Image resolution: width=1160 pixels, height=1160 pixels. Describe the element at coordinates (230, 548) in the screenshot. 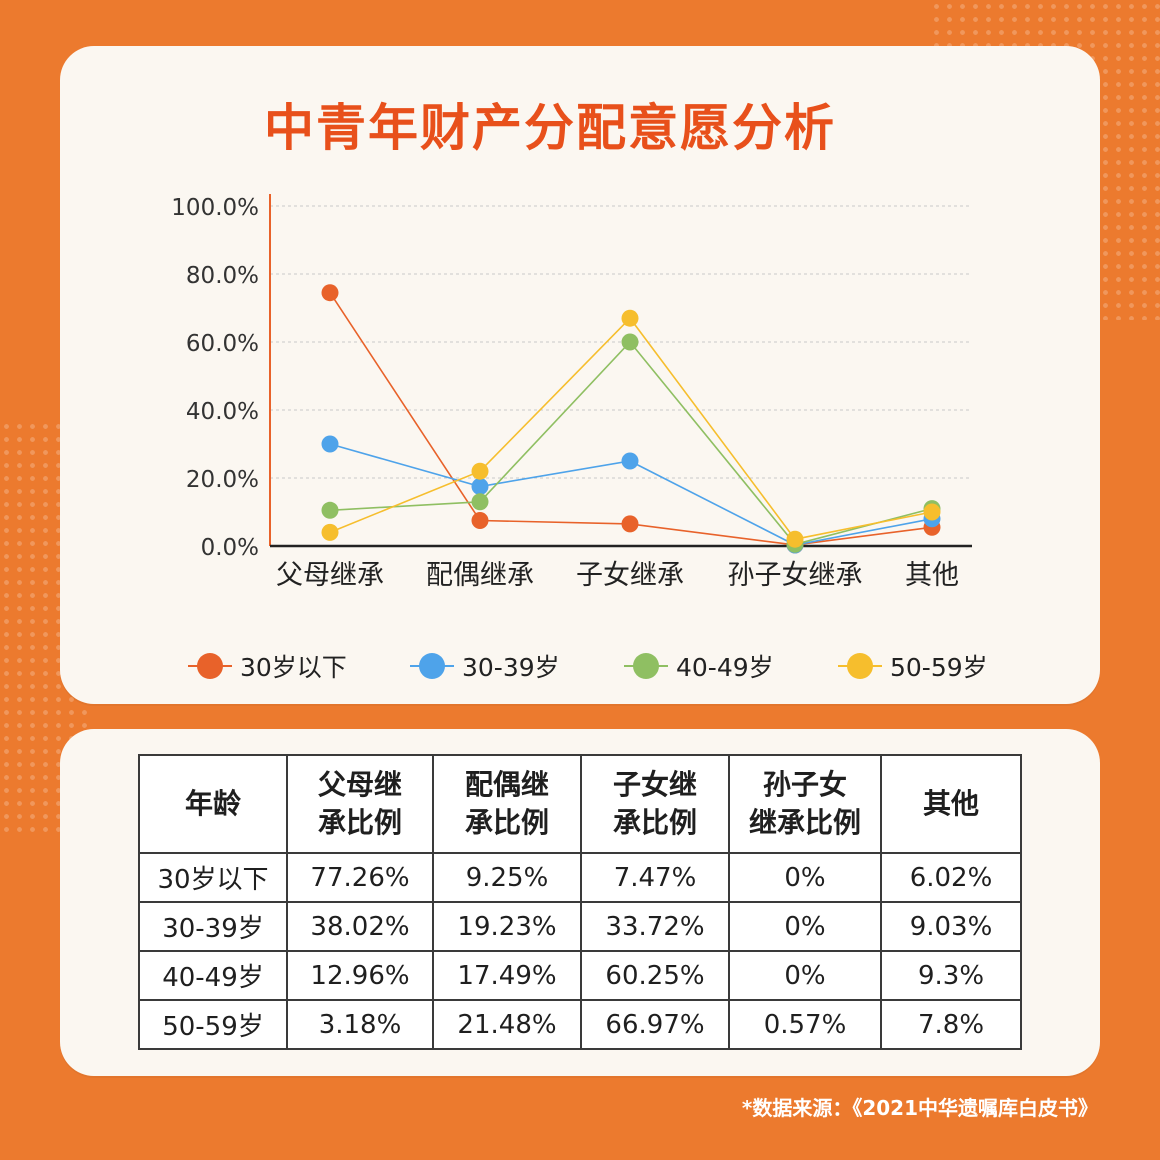

I see `y-tick-label: 0.0%` at that location.